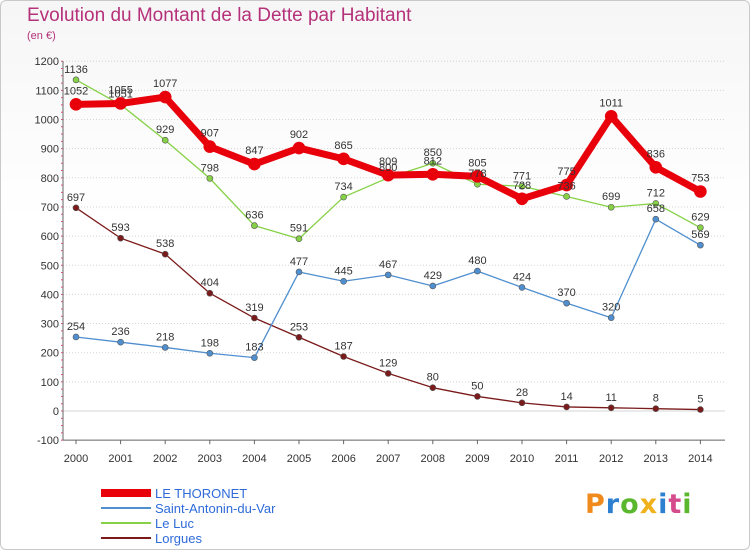 The width and height of the screenshot is (750, 550). What do you see at coordinates (165, 337) in the screenshot?
I see `data-label: 218` at bounding box center [165, 337].